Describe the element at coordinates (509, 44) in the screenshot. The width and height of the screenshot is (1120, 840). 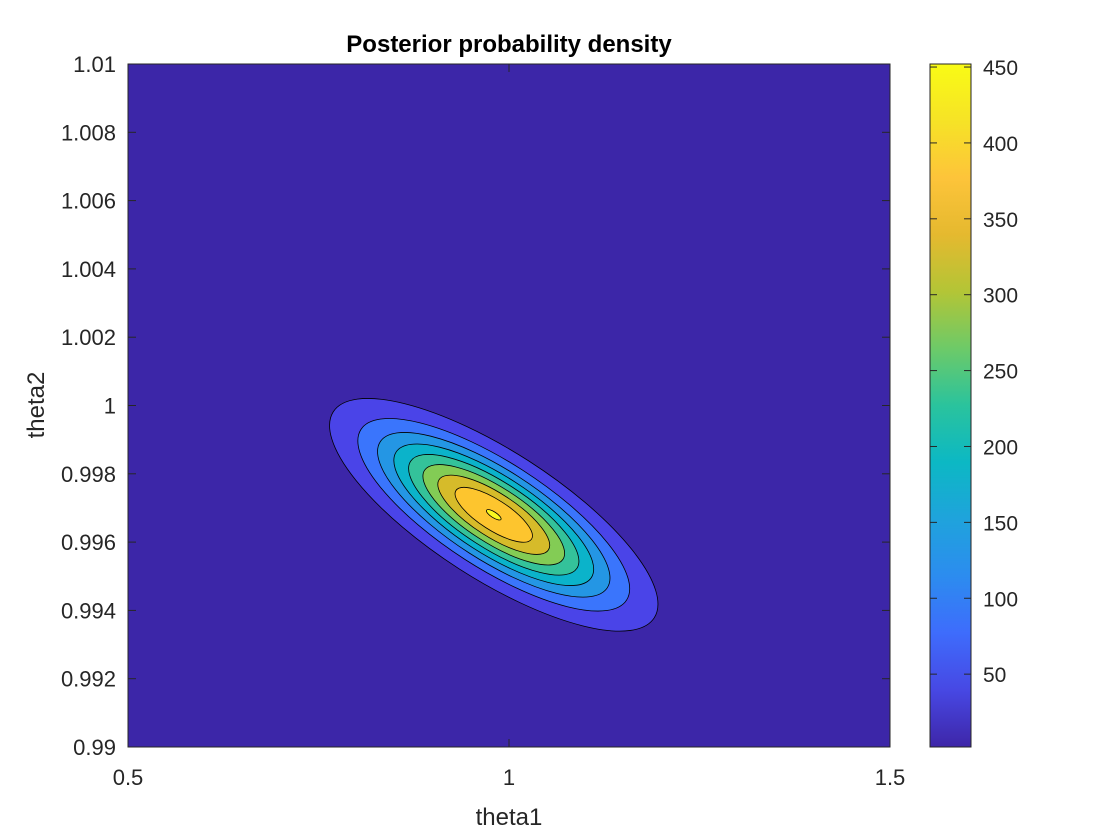
I see `chart-title: Posterior probability density` at that location.